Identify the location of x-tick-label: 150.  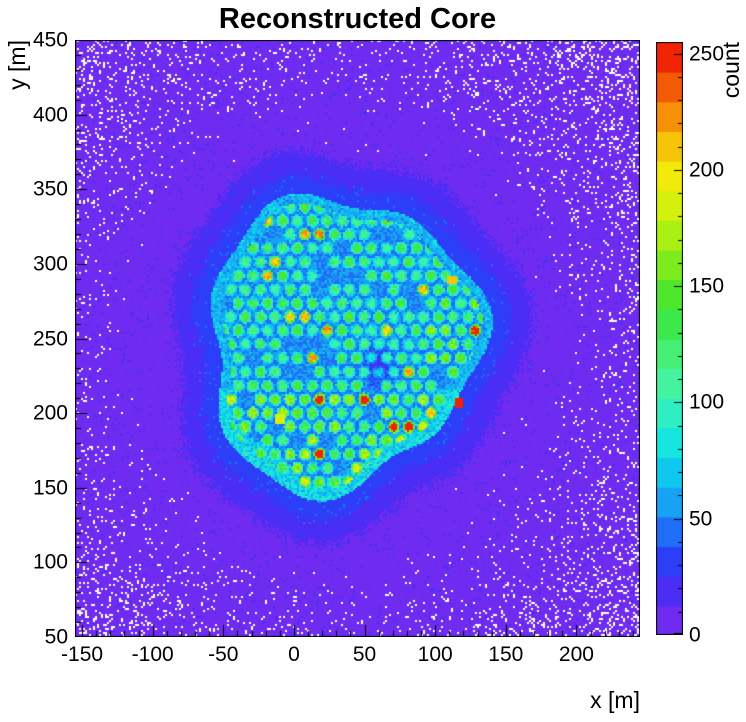
(506, 654).